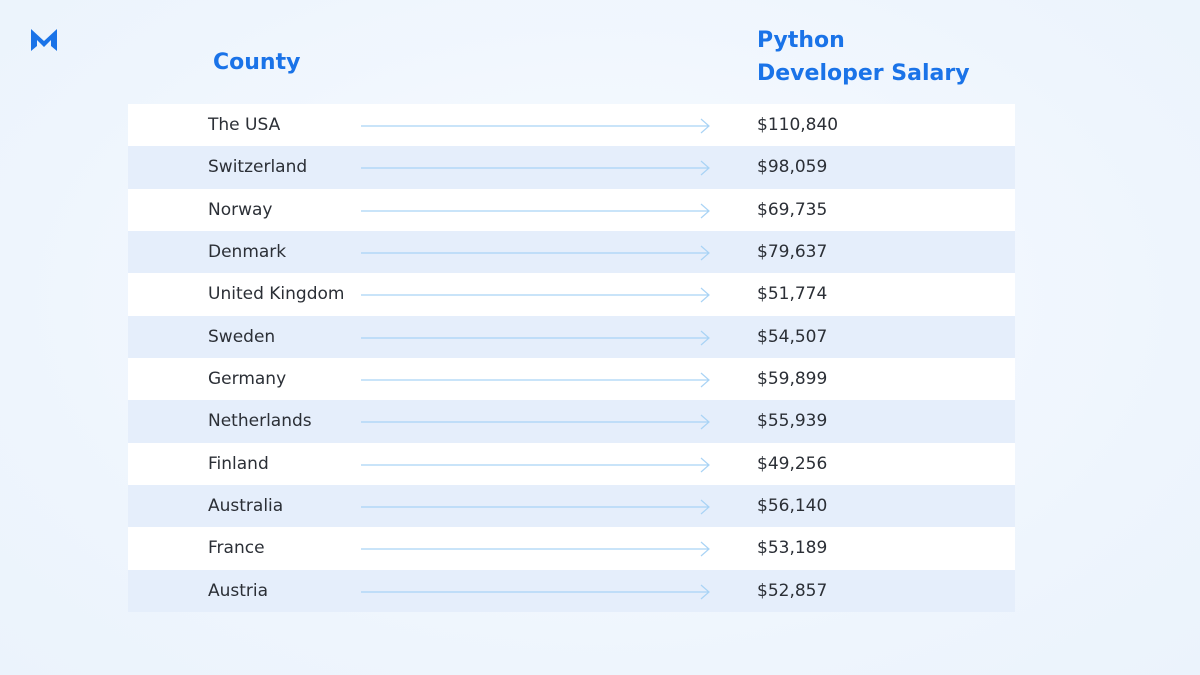 The image size is (1200, 675). I want to click on table-row: Finland $49,256, so click(571, 463).